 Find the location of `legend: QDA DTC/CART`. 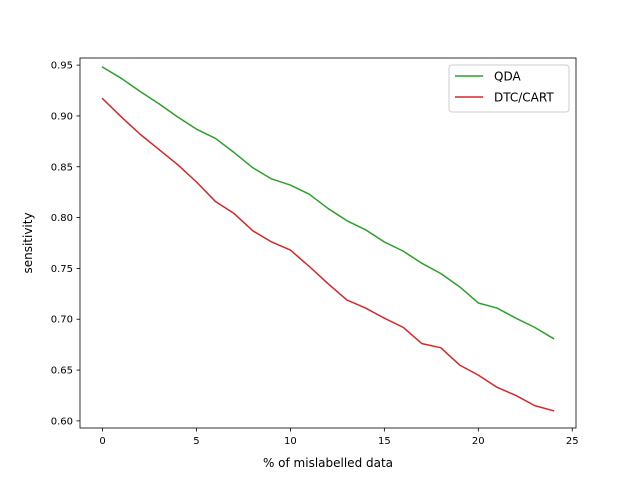

legend: QDA DTC/CART is located at coordinates (509, 88).